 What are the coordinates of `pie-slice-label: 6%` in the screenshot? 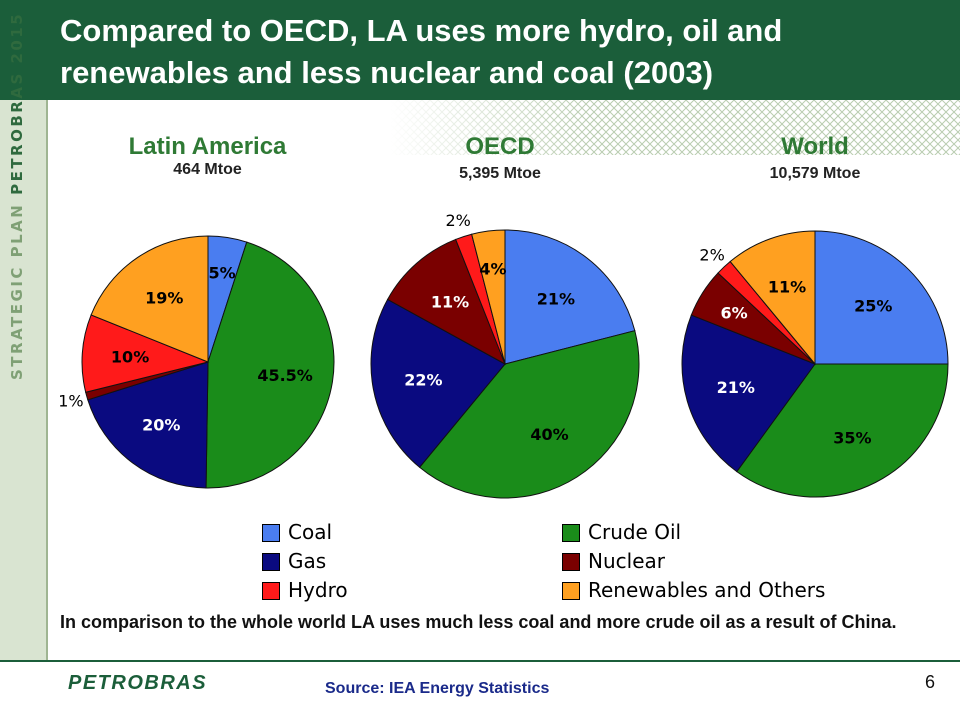 It's located at (734, 313).